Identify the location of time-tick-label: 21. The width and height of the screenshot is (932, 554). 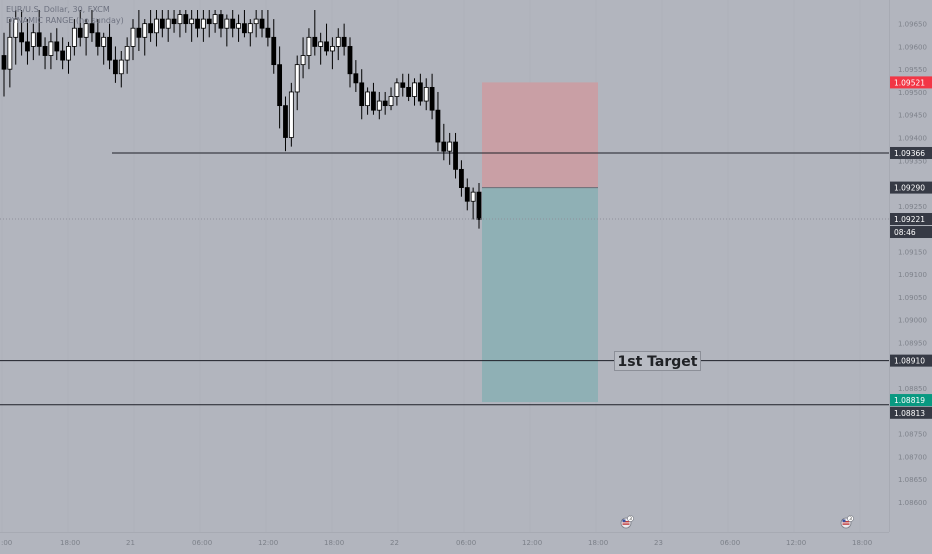
(130, 543).